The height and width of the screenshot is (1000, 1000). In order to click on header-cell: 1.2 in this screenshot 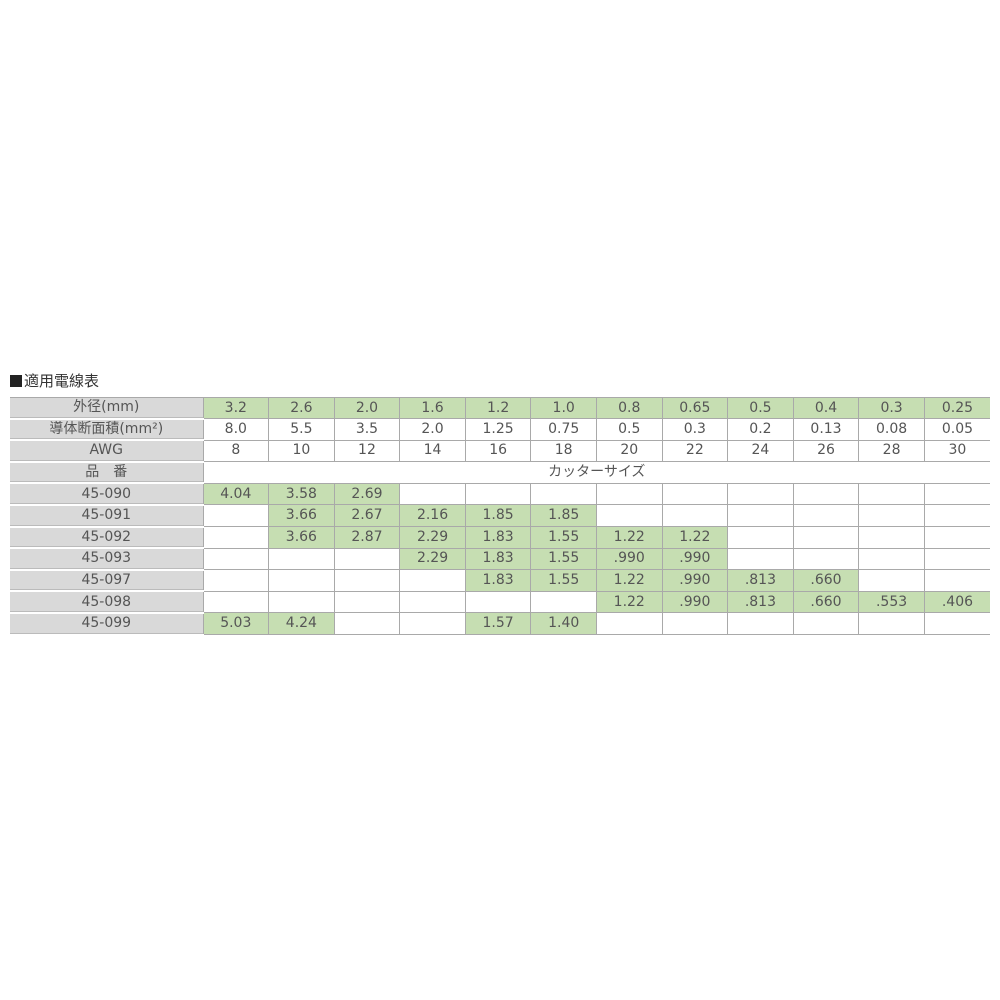, I will do `click(497, 408)`.